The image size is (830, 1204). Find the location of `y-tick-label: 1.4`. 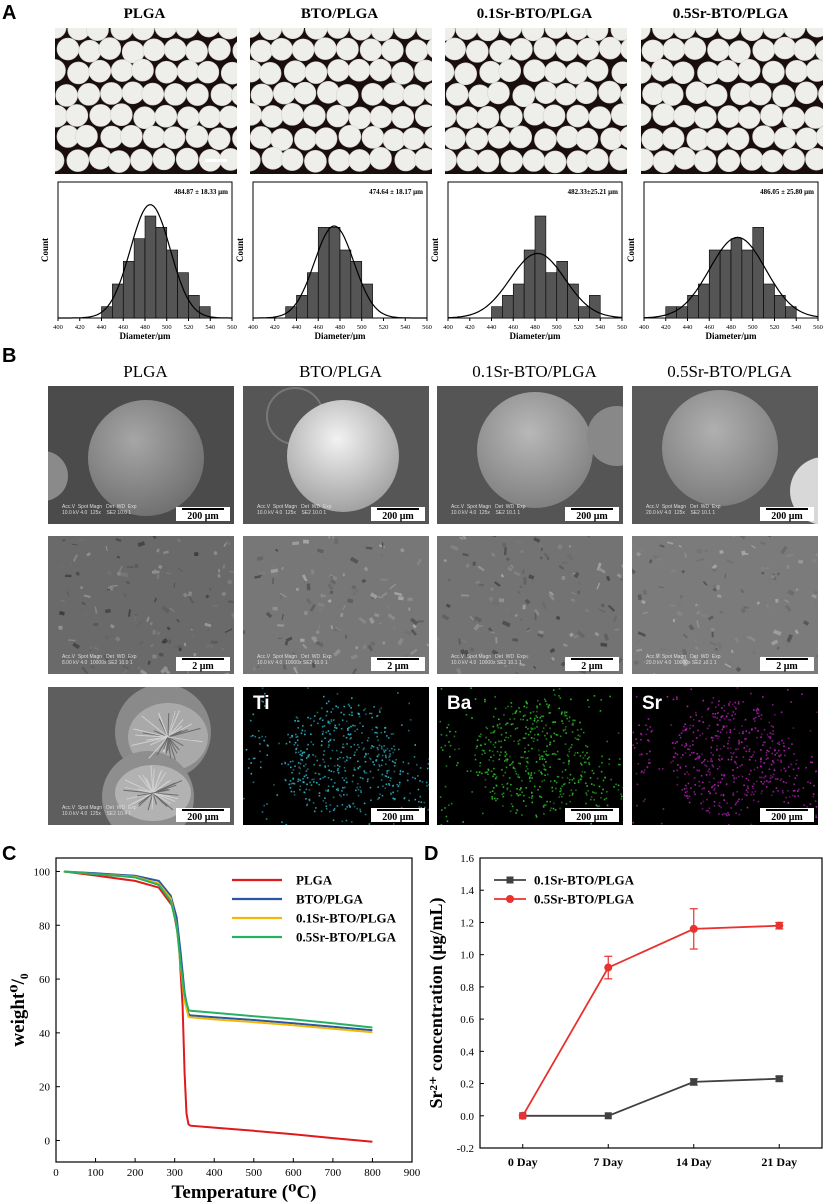

y-tick-label: 1.4 is located at coordinates (467, 891).